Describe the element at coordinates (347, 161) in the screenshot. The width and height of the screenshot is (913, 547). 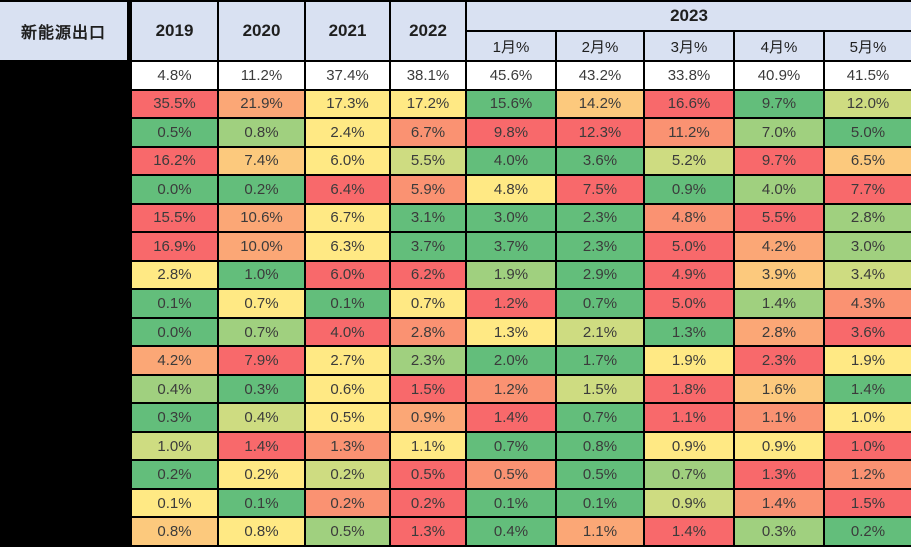
I see `value-cell: 6.0%` at that location.